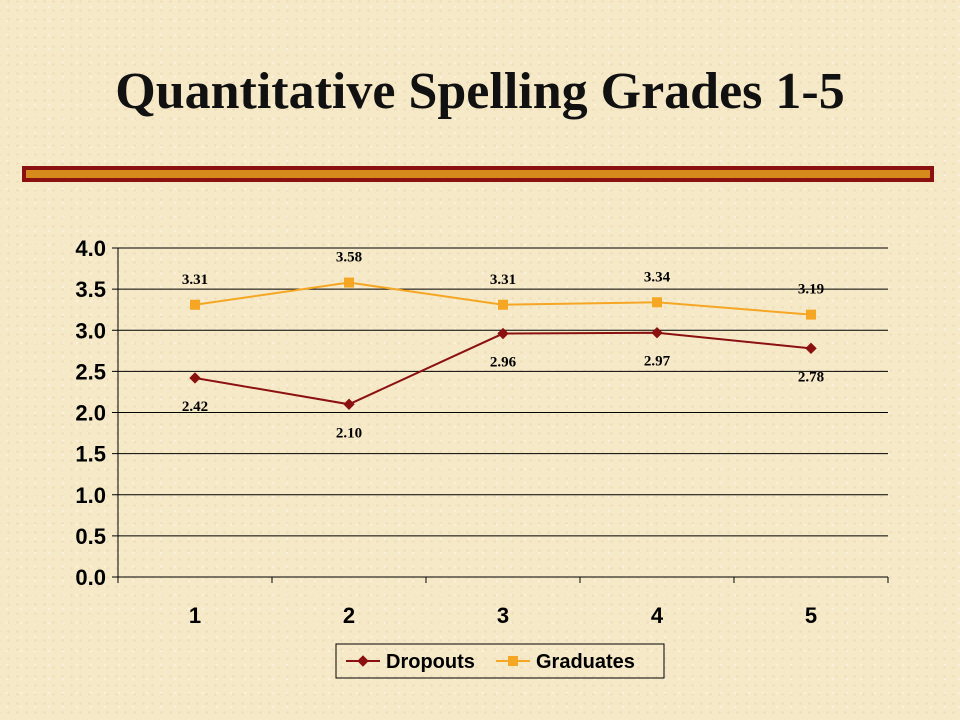  I want to click on legend-box, so click(500, 661).